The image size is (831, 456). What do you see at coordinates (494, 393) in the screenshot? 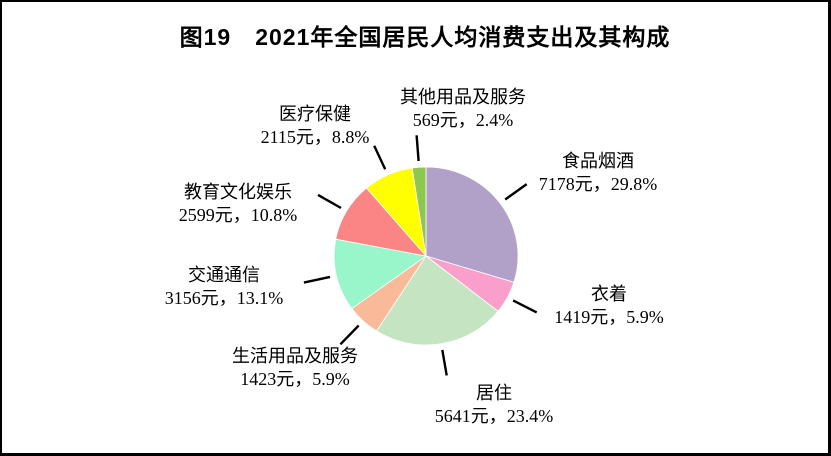
I see `pie-label-name: 居住` at bounding box center [494, 393].